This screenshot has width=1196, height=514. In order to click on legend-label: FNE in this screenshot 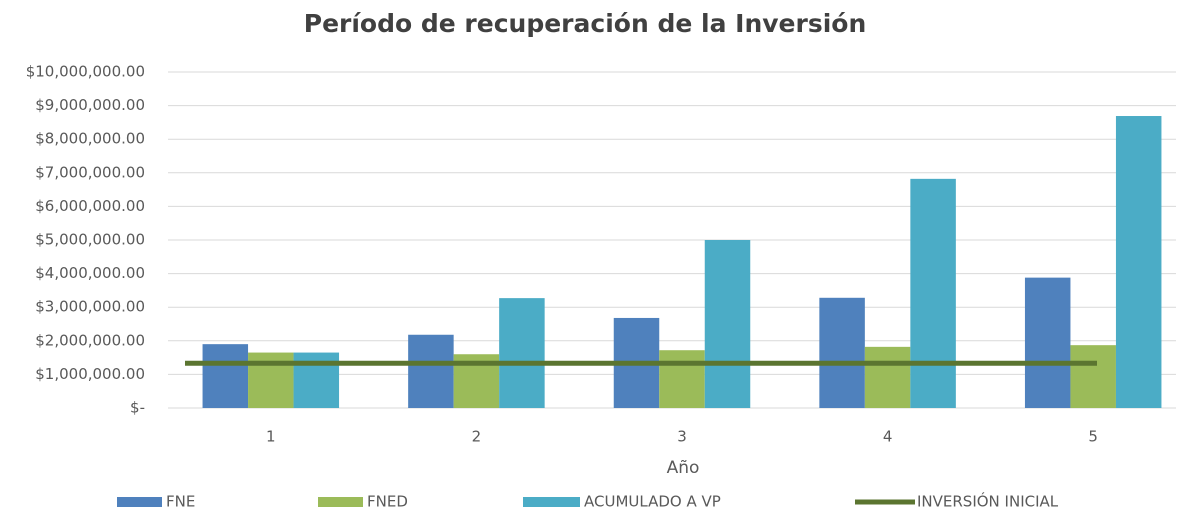, I will do `click(180, 502)`.